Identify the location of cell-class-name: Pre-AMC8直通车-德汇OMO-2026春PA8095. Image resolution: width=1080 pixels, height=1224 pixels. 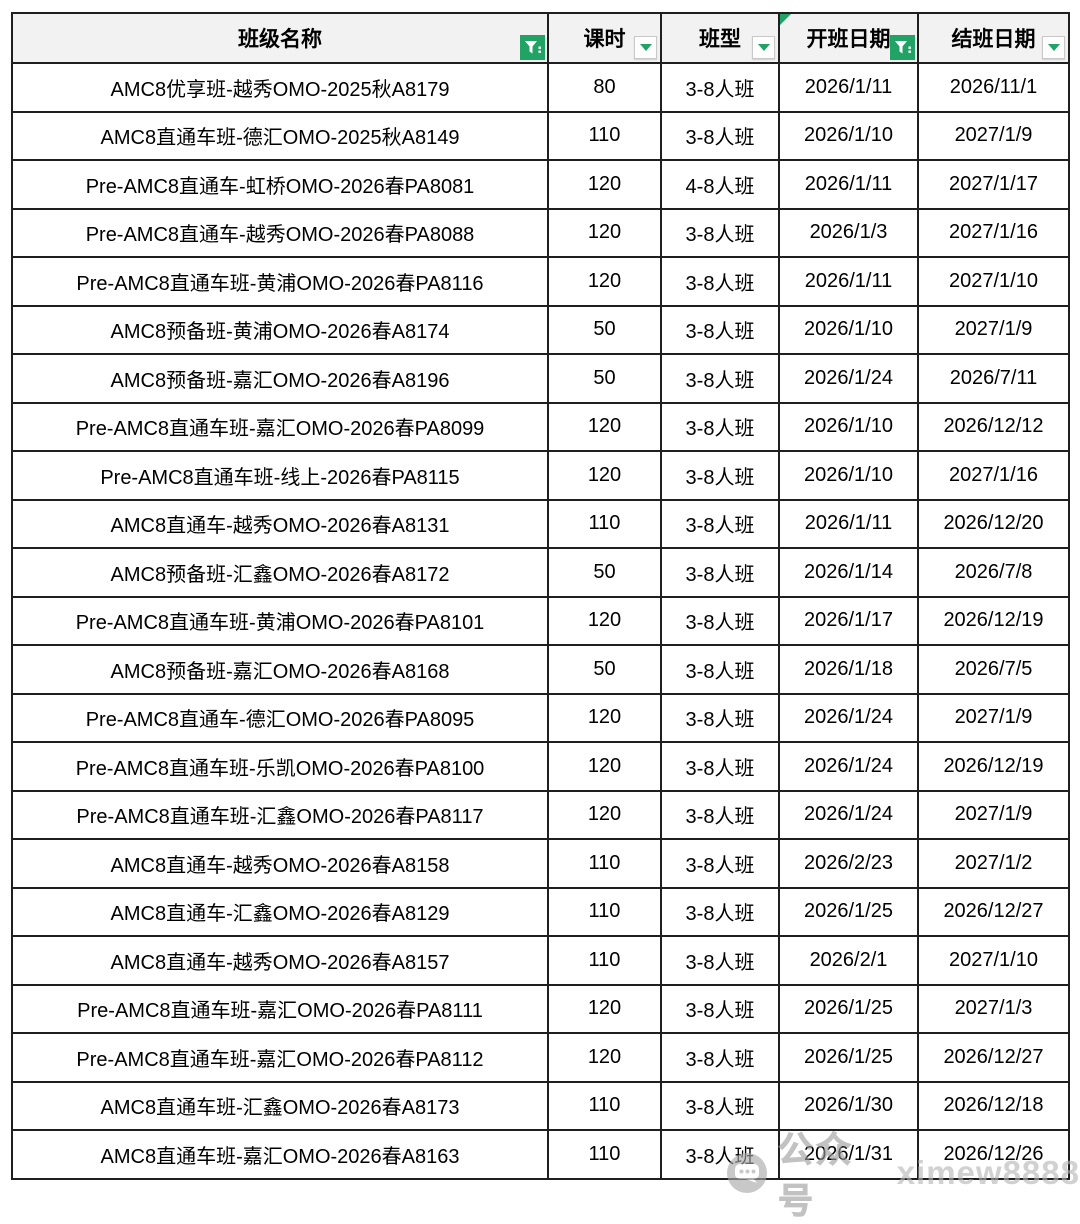
(280, 717).